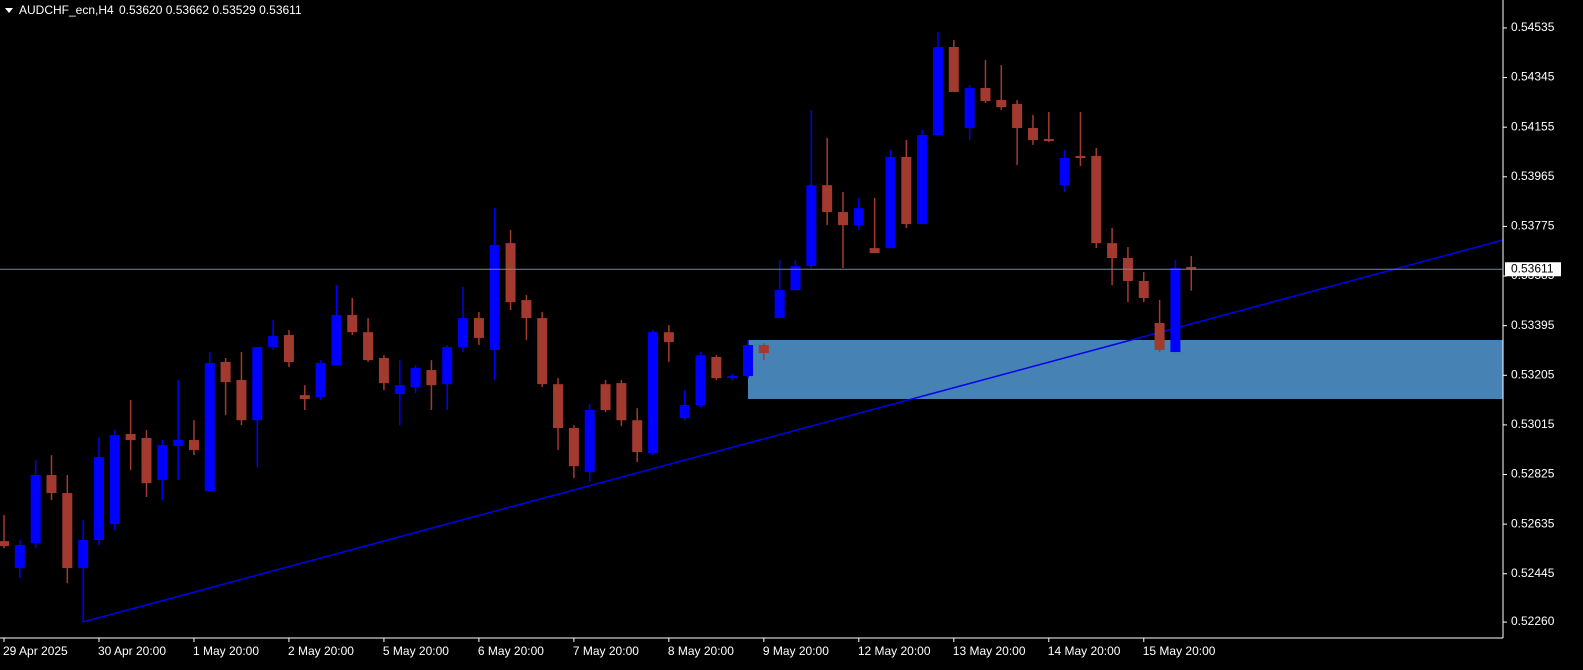 The image size is (1583, 670). Describe the element at coordinates (9, 10) in the screenshot. I see `menu-arrow` at that location.